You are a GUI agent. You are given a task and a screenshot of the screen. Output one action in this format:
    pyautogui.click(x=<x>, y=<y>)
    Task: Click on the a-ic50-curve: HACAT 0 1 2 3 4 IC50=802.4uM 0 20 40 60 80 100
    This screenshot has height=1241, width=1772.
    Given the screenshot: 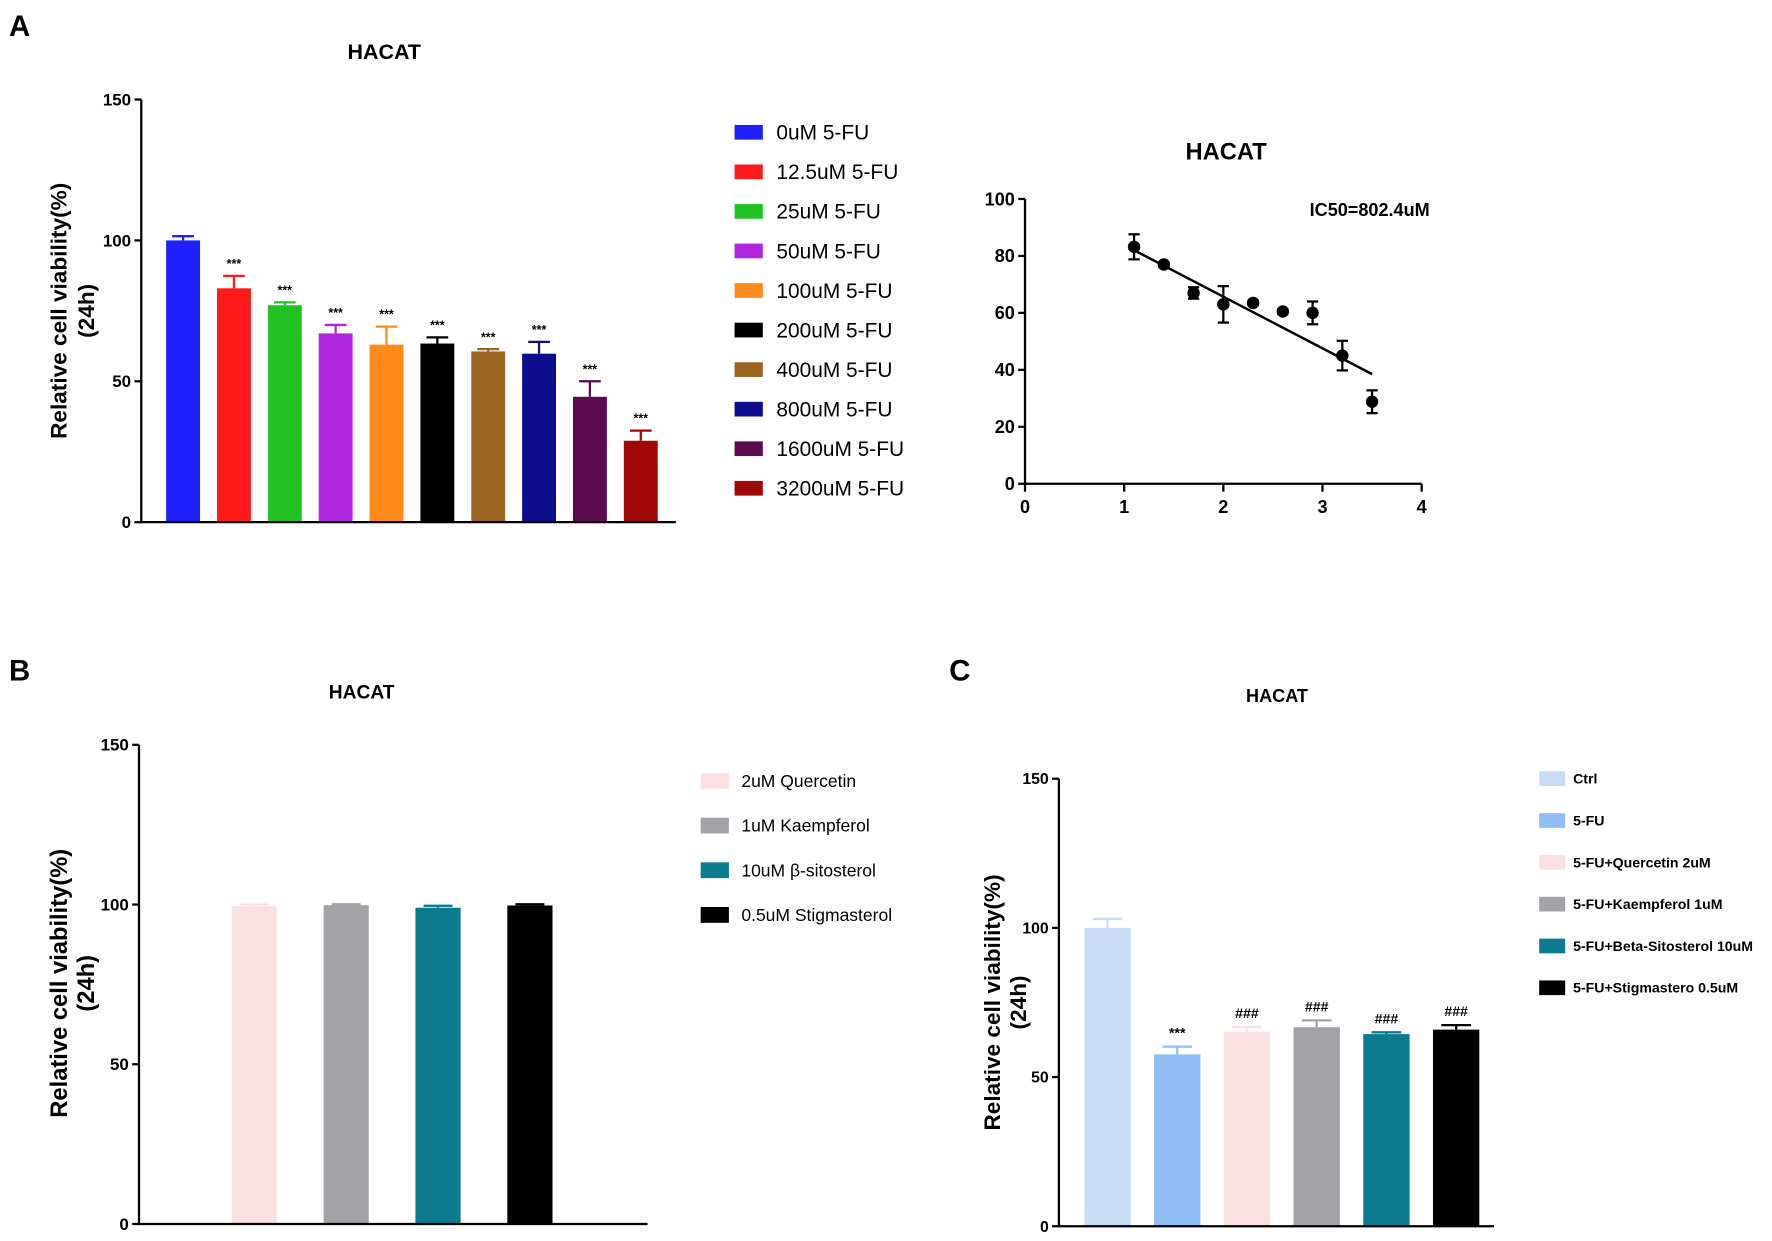 What is the action you would take?
    pyautogui.click(x=1207, y=328)
    